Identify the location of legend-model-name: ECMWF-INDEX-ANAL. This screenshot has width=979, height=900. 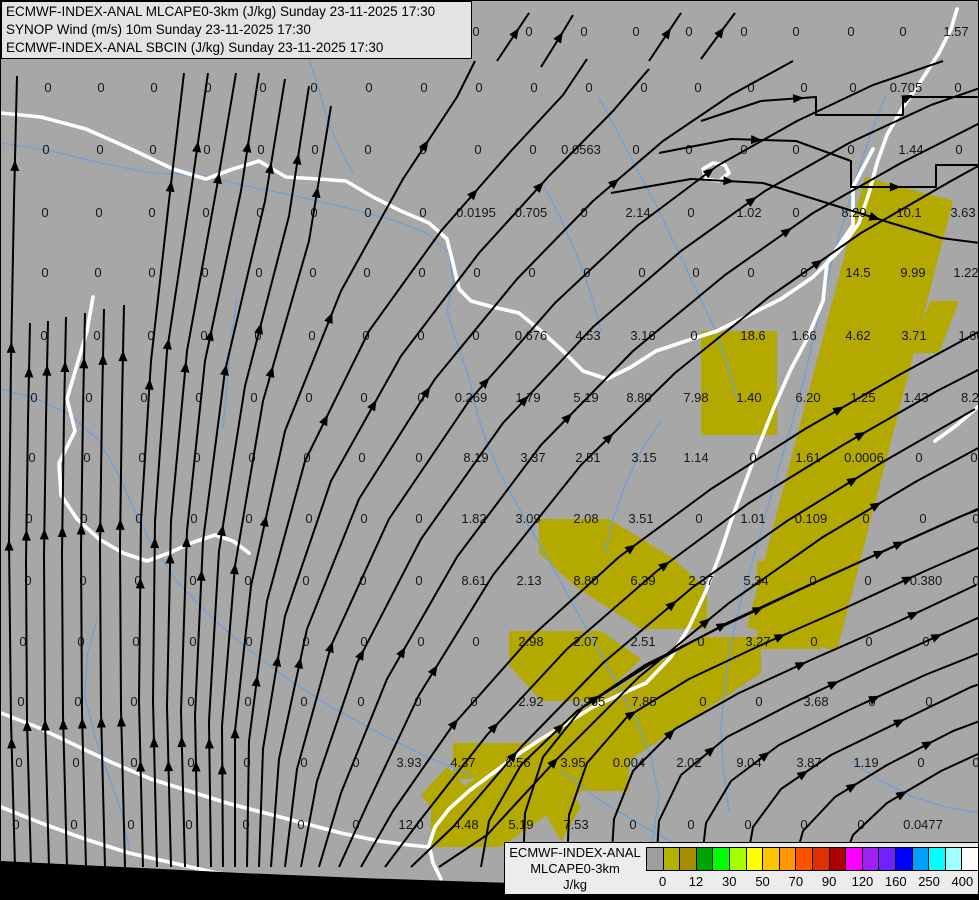
(575, 852).